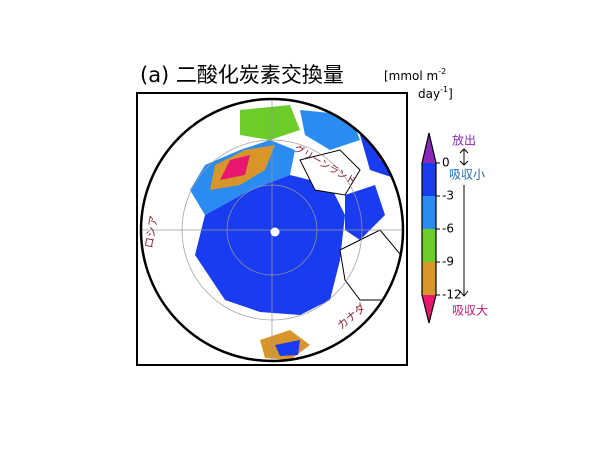  Describe the element at coordinates (151, 232) in the screenshot. I see `map-label: ロシア` at that location.